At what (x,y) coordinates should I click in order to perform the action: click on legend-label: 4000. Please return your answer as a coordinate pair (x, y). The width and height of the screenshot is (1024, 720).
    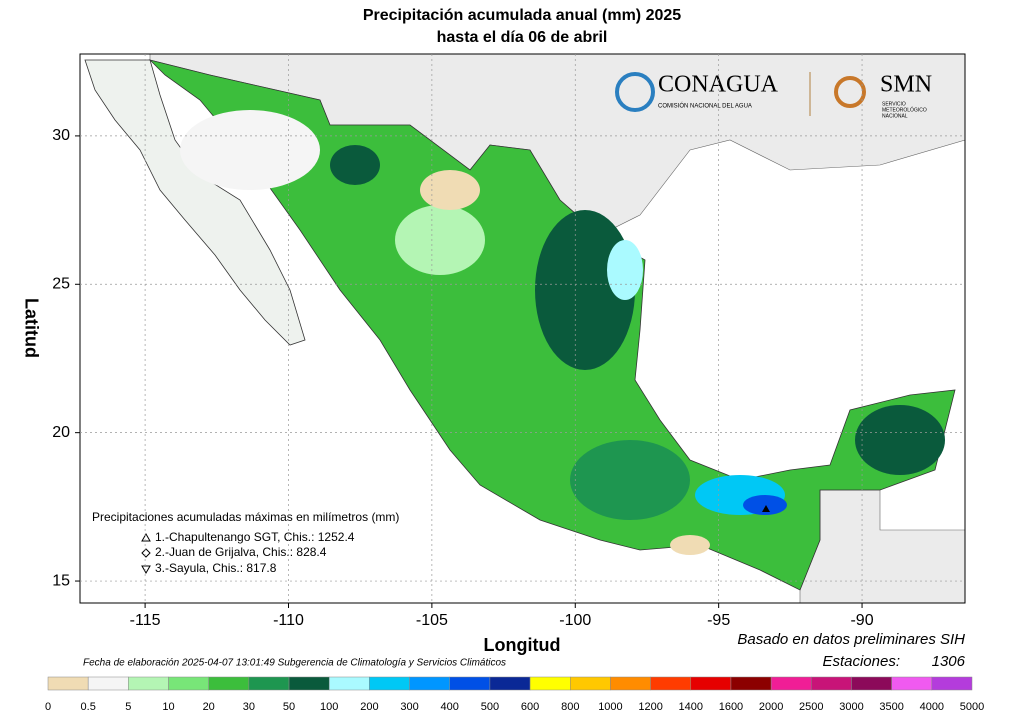
    Looking at the image, I should click on (932, 707).